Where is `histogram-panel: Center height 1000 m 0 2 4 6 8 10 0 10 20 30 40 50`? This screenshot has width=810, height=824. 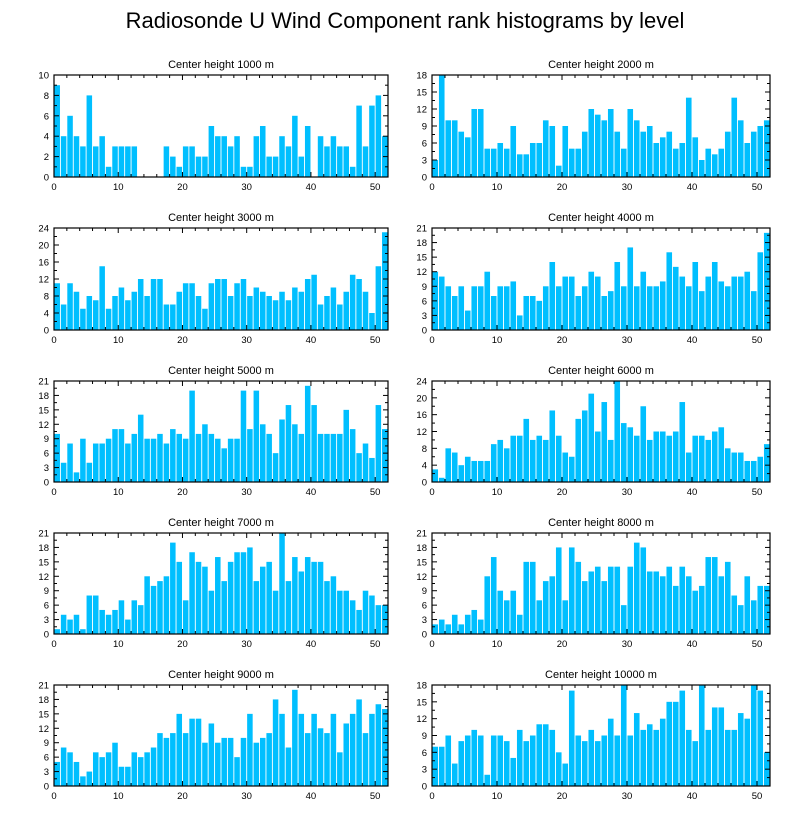 histogram-panel: Center height 1000 m 0 2 4 6 8 10 0 10 20 30 40 50 is located at coordinates (213, 126).